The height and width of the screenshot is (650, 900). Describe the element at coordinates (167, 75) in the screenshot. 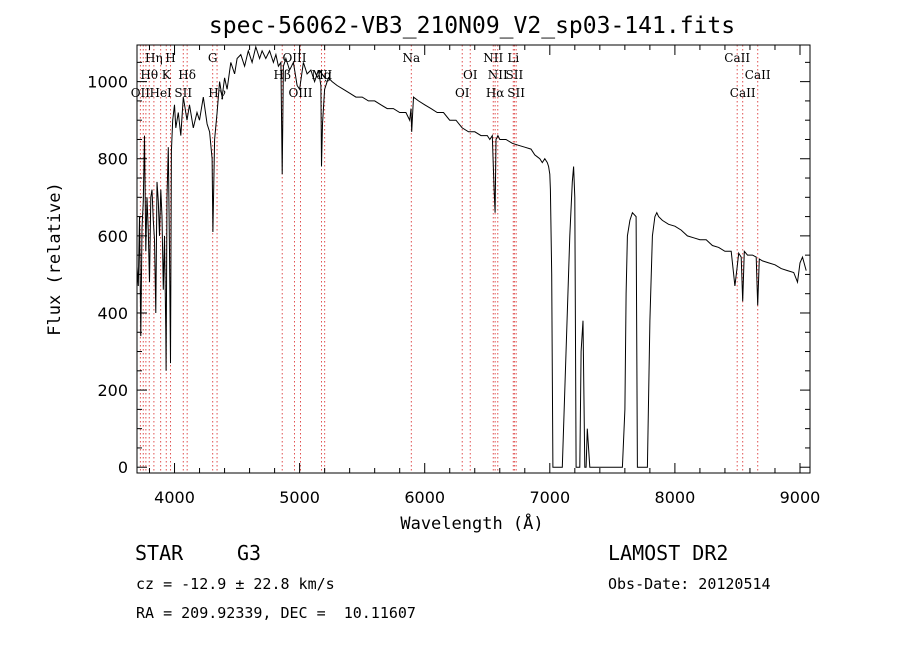

I see `line-label: K` at that location.